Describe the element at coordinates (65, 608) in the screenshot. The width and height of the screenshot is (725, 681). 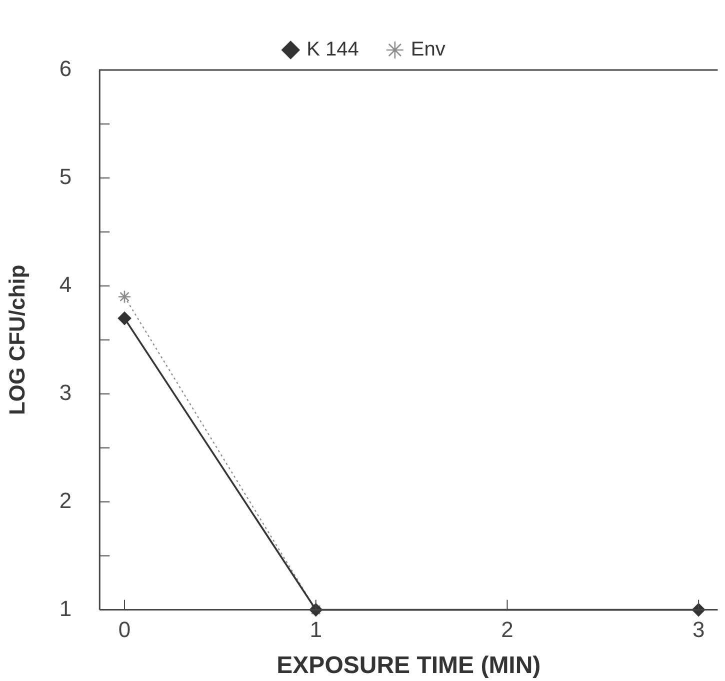
I see `y-tick-label: 1` at that location.